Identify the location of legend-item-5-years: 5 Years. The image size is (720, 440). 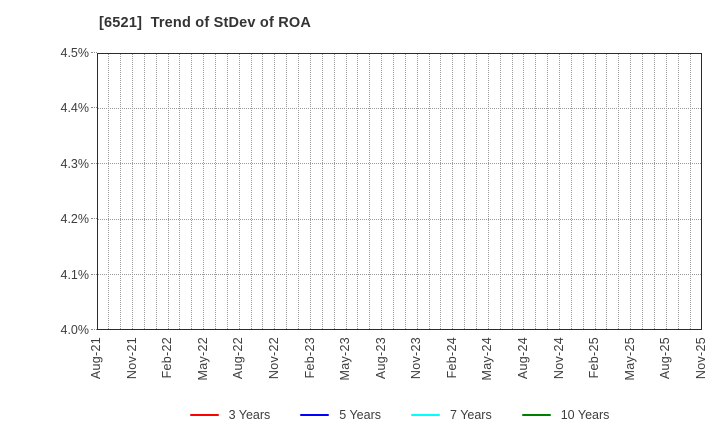
(340, 415).